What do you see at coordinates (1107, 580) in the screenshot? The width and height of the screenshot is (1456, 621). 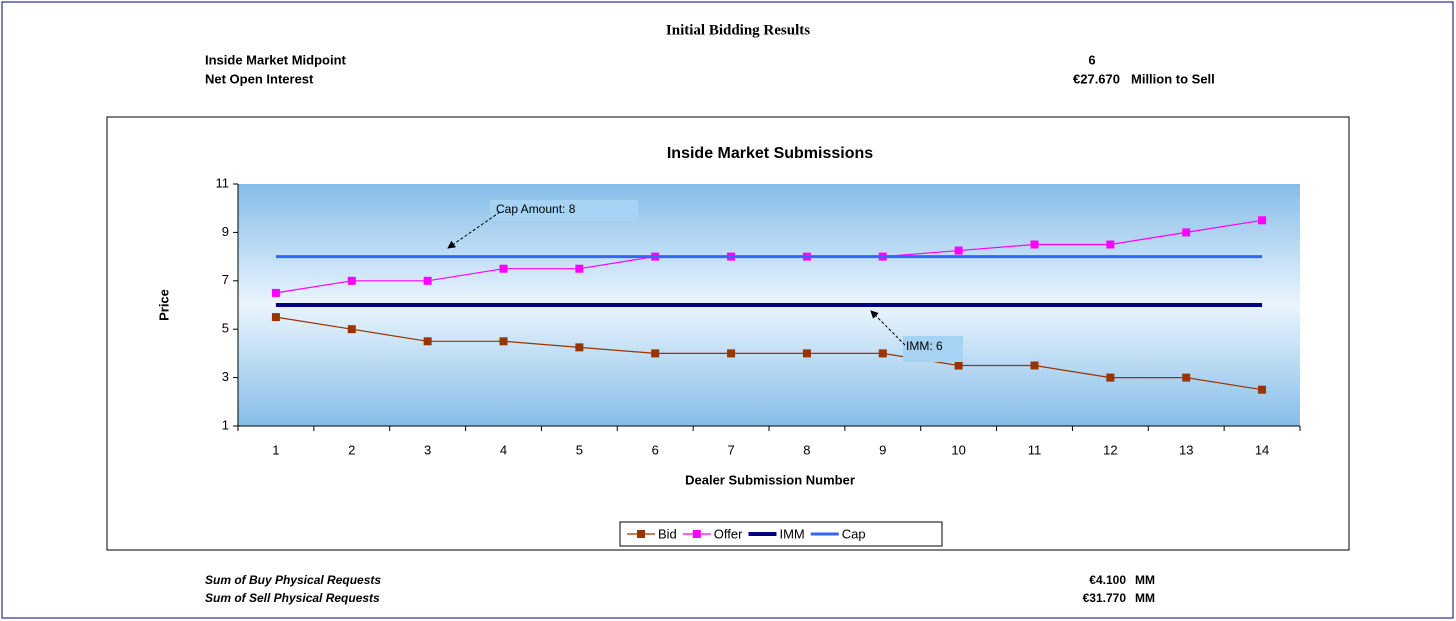 I see `footer-value: €4.100` at bounding box center [1107, 580].